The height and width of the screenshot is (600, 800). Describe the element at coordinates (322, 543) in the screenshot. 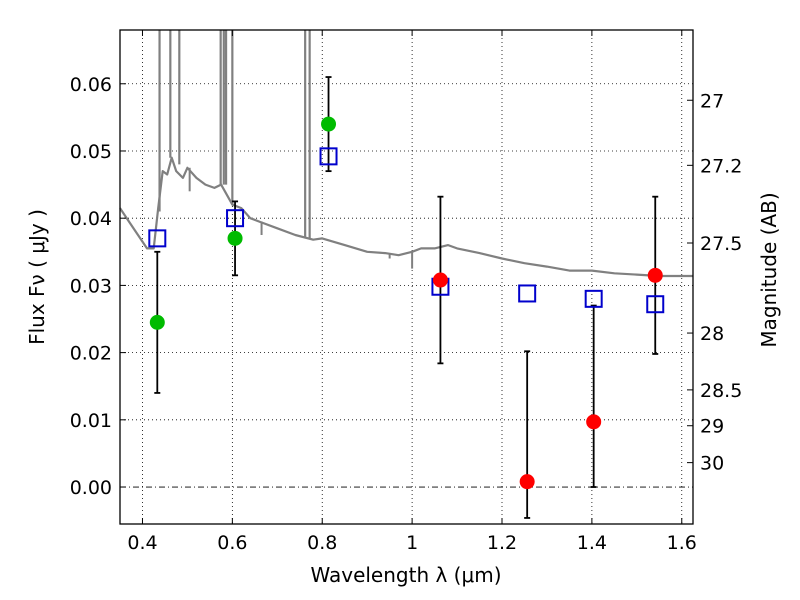

I see `x-tick-label: 0.8` at that location.